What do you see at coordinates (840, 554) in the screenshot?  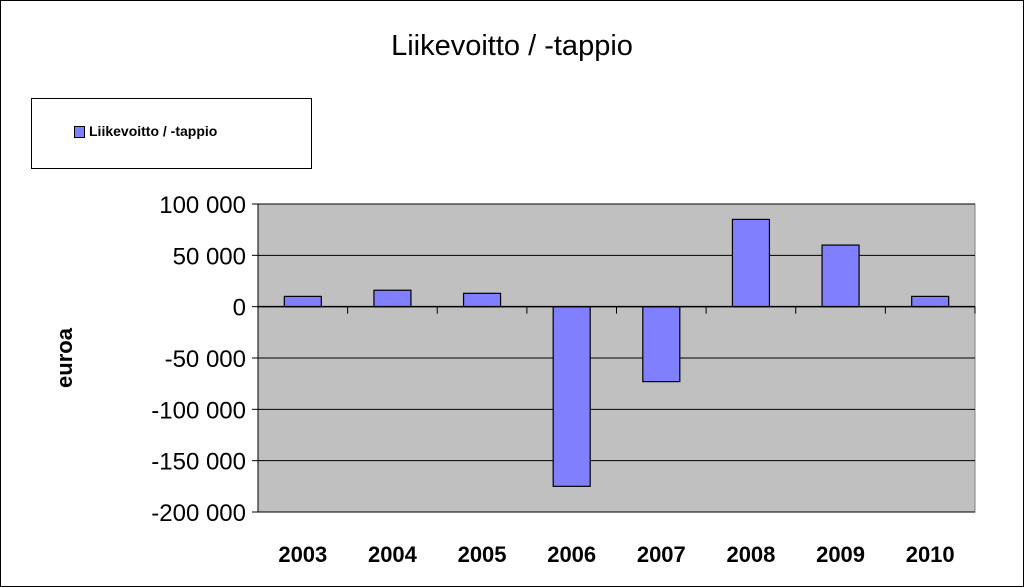 I see `x-tick-label: 2009` at bounding box center [840, 554].